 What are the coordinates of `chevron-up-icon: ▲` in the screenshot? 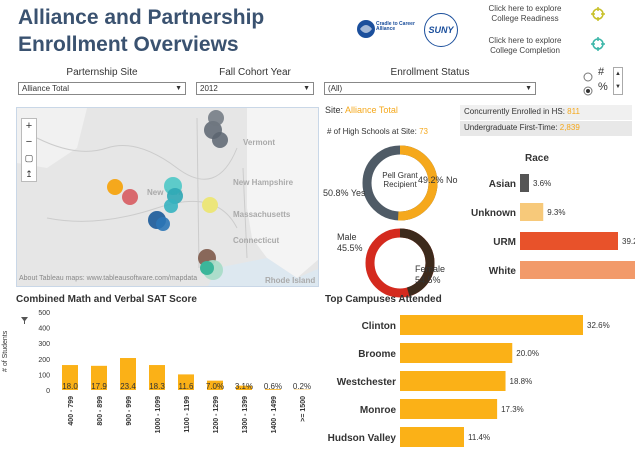 It's located at (618, 74).